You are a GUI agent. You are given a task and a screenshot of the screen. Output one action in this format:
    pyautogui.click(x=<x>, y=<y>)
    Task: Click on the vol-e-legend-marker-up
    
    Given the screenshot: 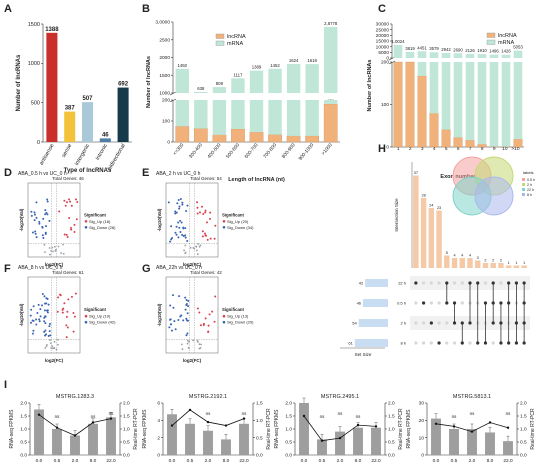 What is the action you would take?
    pyautogui.click(x=224, y=221)
    